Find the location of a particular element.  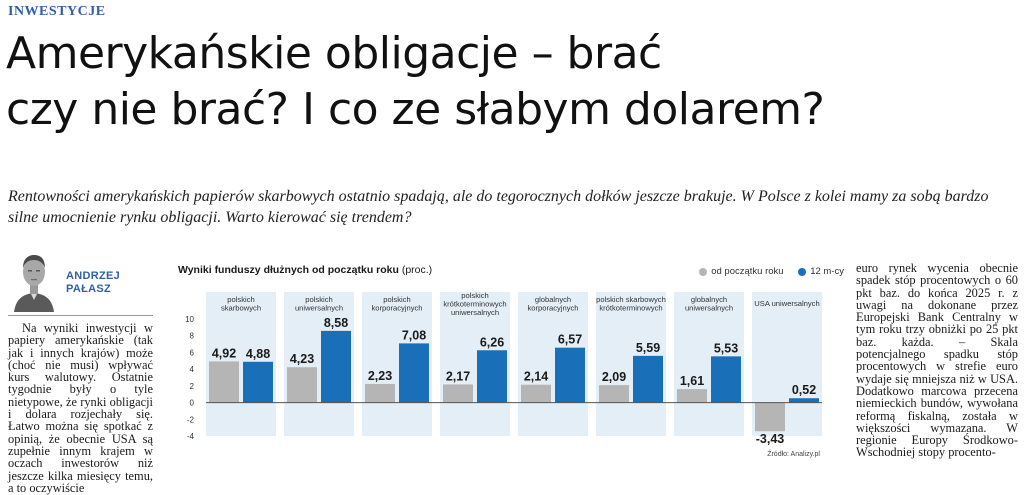

y-tick-label: 4 is located at coordinates (192, 369).